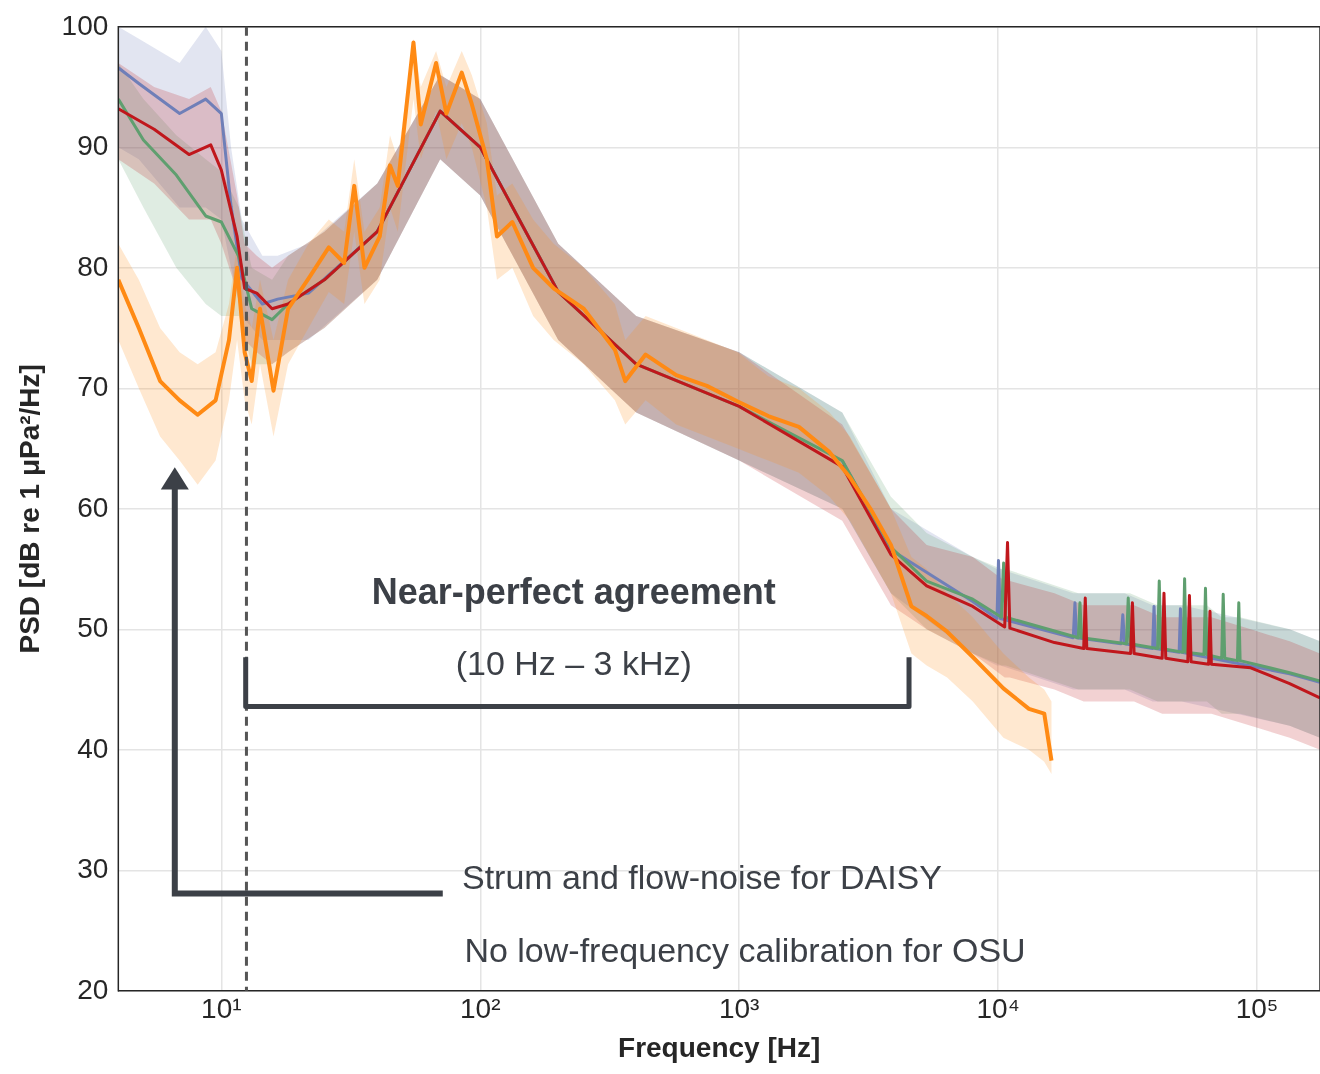  Describe the element at coordinates (739, 1009) in the screenshot. I see `x-tick-label: 10³` at that location.